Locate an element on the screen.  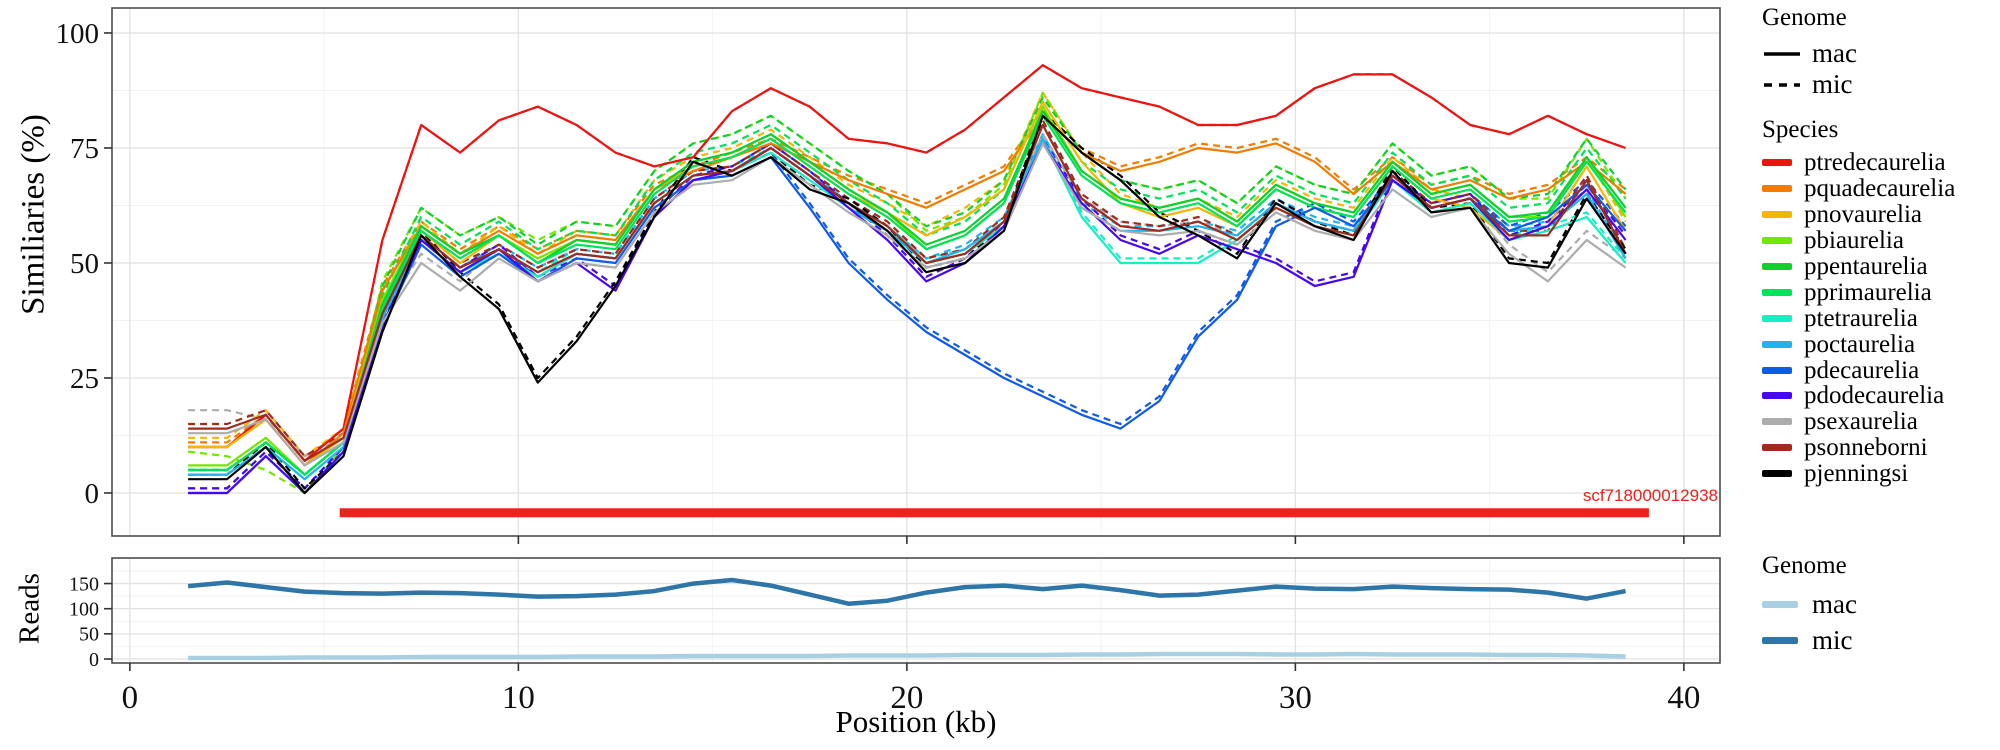
legend-item-species-pquadecaurelia: pquadecaurelia is located at coordinates (1881, 189).